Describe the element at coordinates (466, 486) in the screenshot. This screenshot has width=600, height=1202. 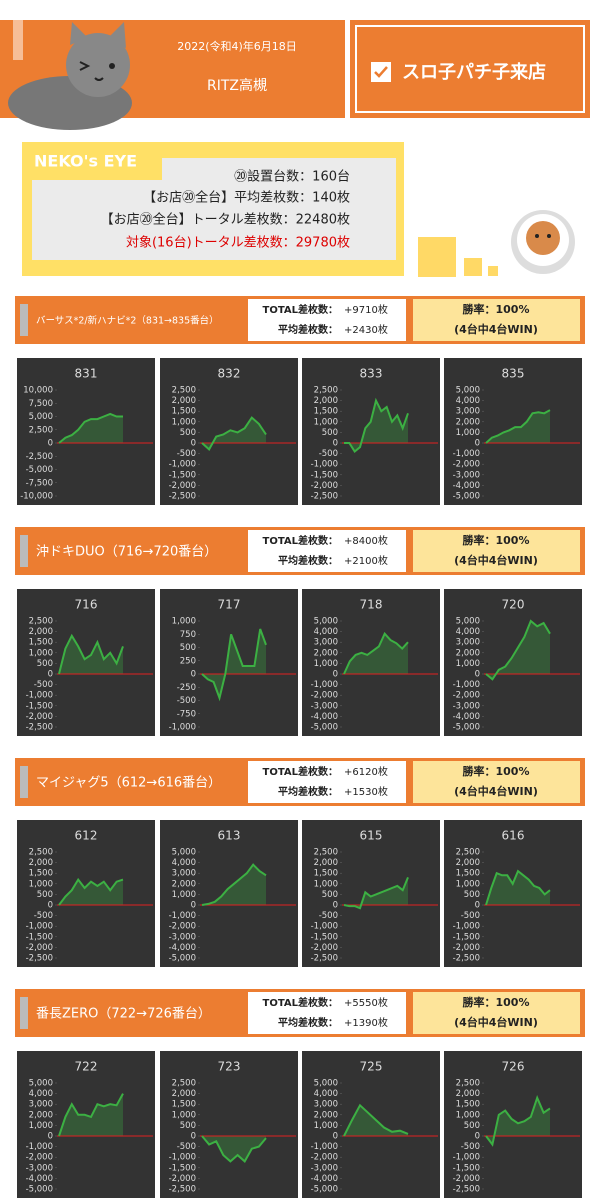
I see `y-tick-label: -4,000` at that location.